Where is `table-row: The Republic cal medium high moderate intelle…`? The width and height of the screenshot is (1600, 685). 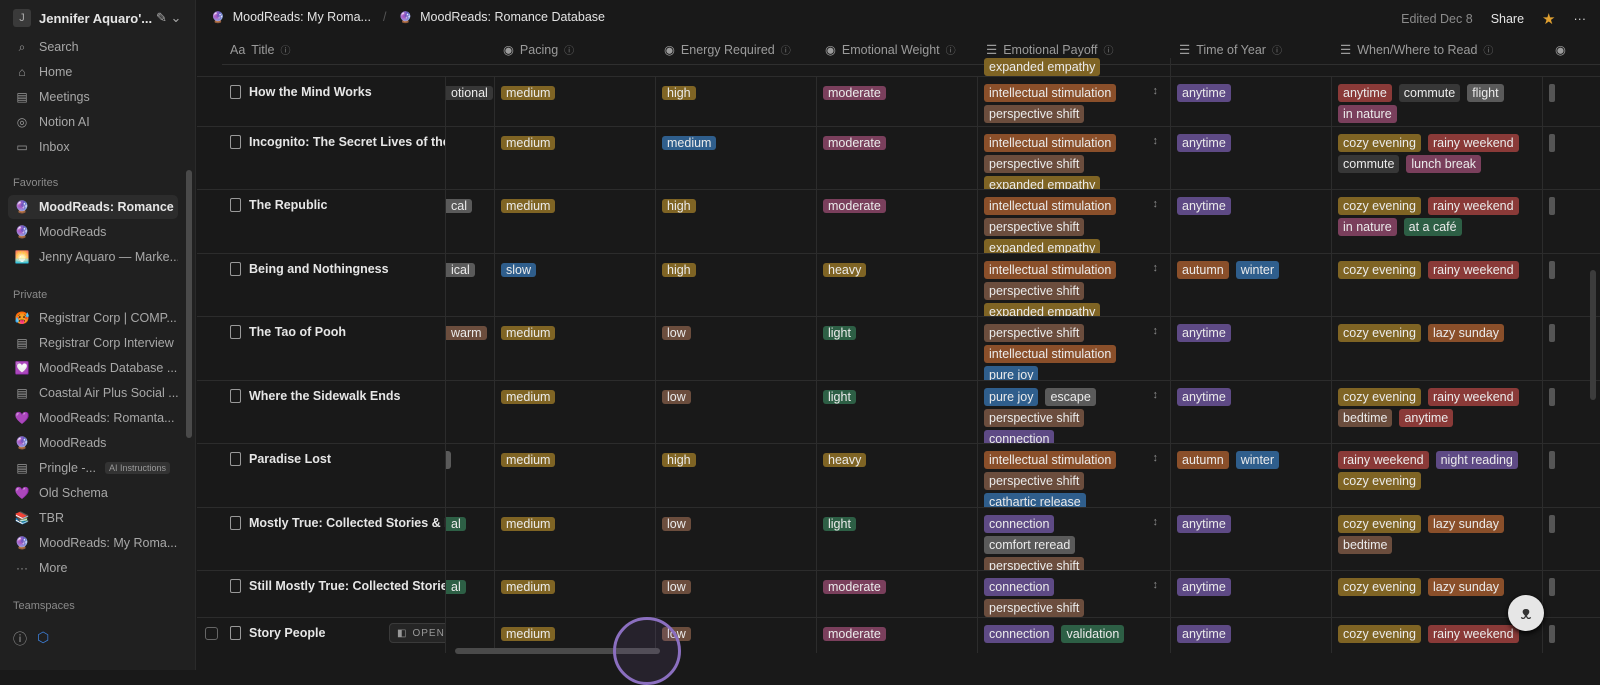 table-row: The Republic cal medium high moderate intelle… is located at coordinates (898, 222).